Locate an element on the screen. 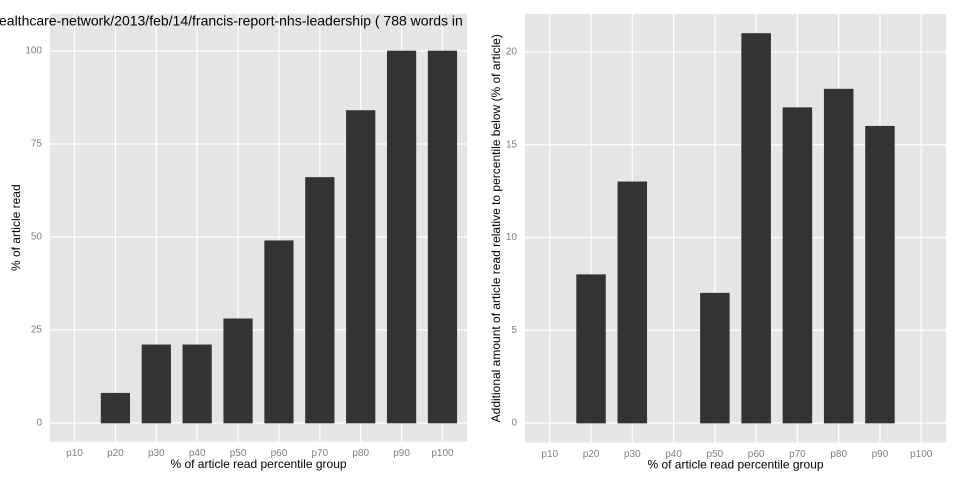  y-tick-label: 5 is located at coordinates (514, 330).